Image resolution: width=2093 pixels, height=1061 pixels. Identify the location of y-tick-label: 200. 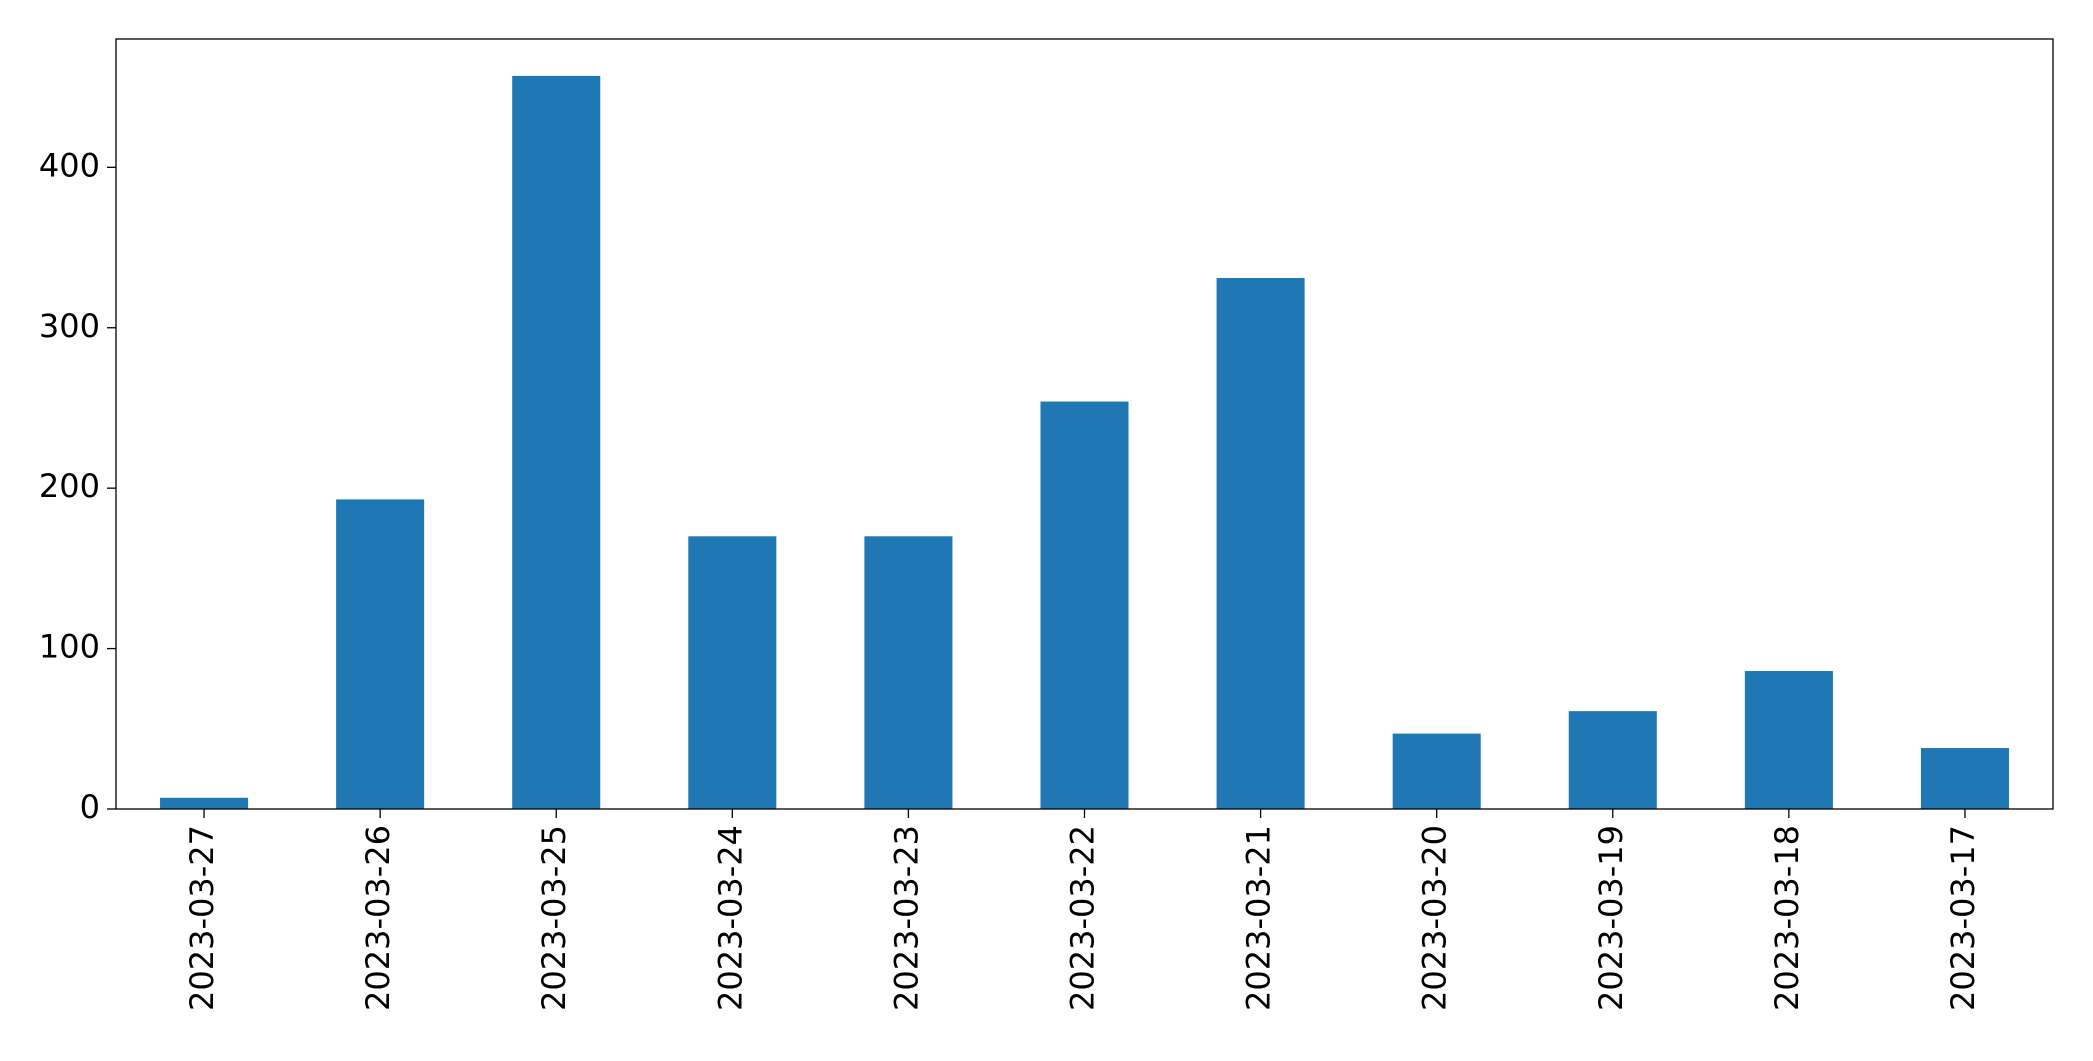
(69, 486).